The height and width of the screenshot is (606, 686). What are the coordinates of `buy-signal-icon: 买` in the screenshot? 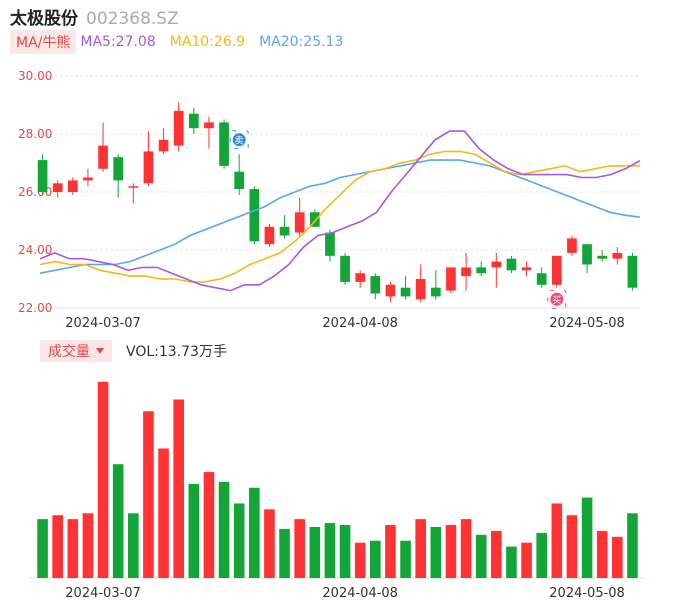 It's located at (557, 299).